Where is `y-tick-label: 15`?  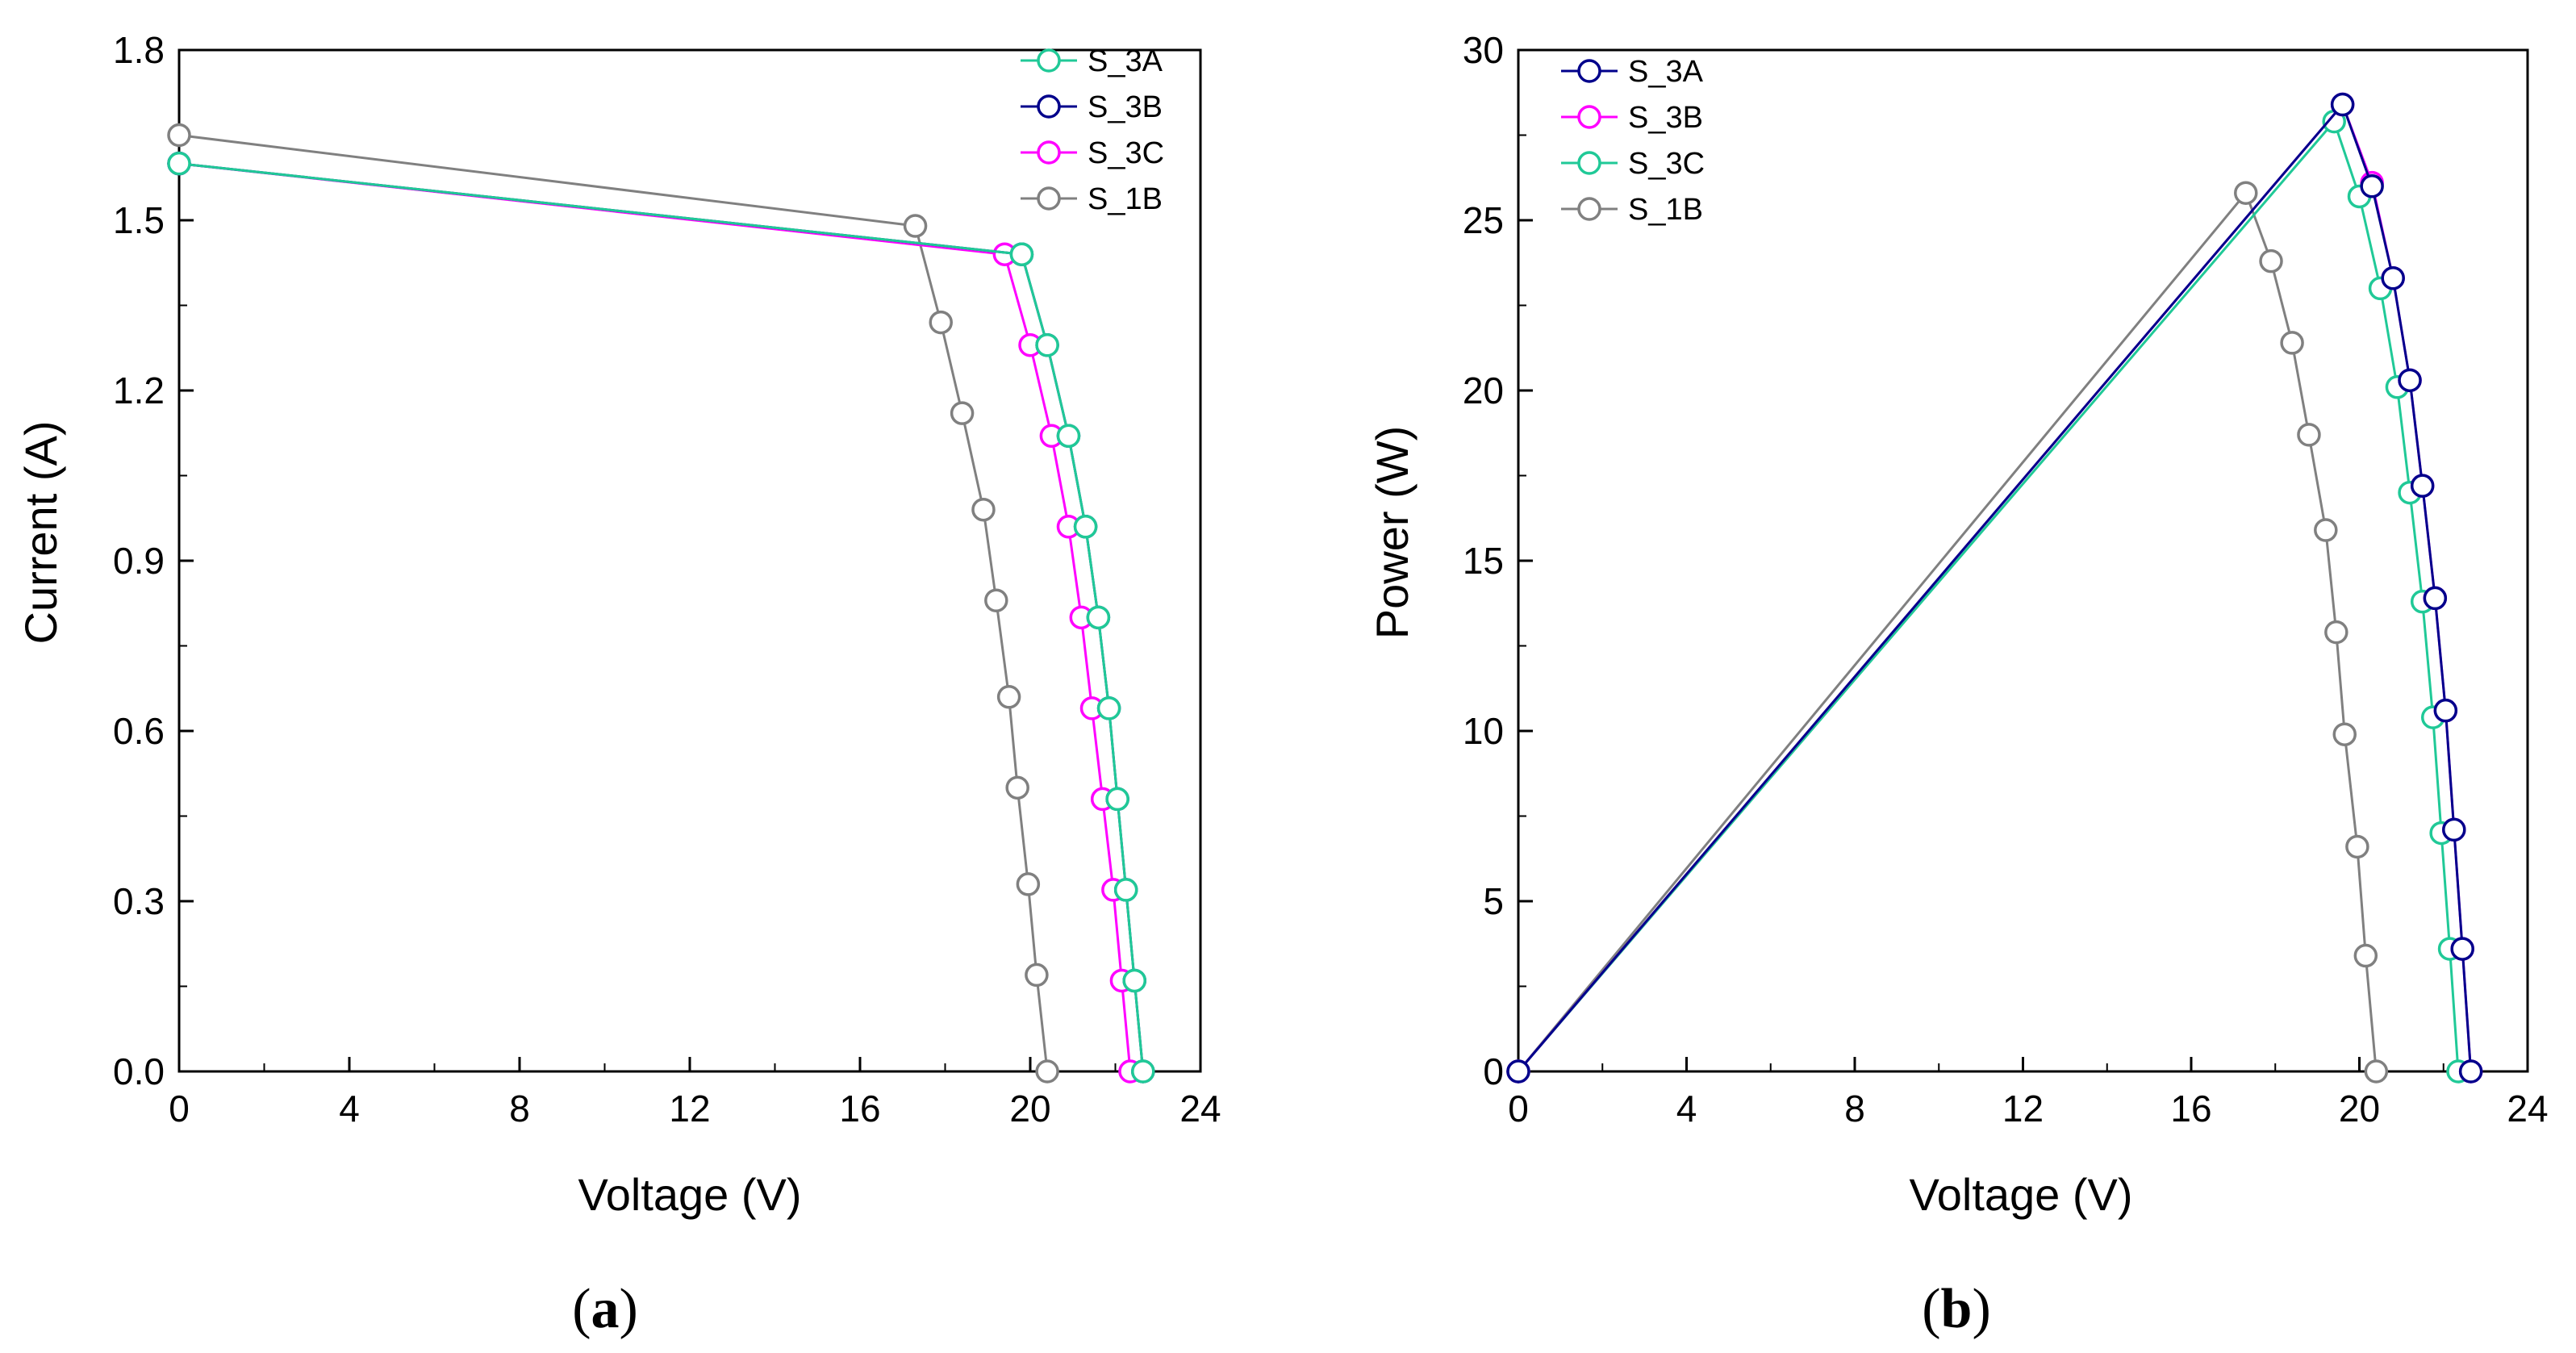
y-tick-label: 15 is located at coordinates (1483, 561).